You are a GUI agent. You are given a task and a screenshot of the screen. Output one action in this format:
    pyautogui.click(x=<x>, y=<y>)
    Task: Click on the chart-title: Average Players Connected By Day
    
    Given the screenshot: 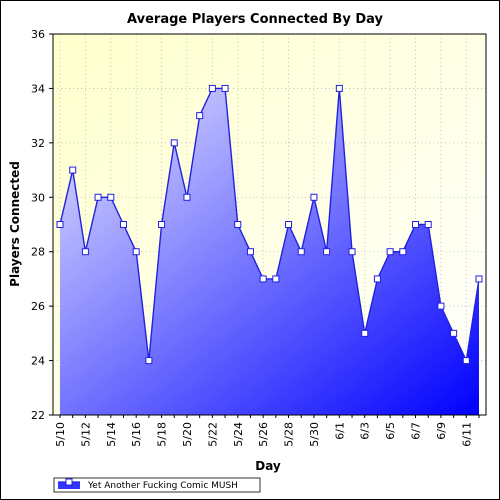 What is the action you would take?
    pyautogui.click(x=255, y=19)
    